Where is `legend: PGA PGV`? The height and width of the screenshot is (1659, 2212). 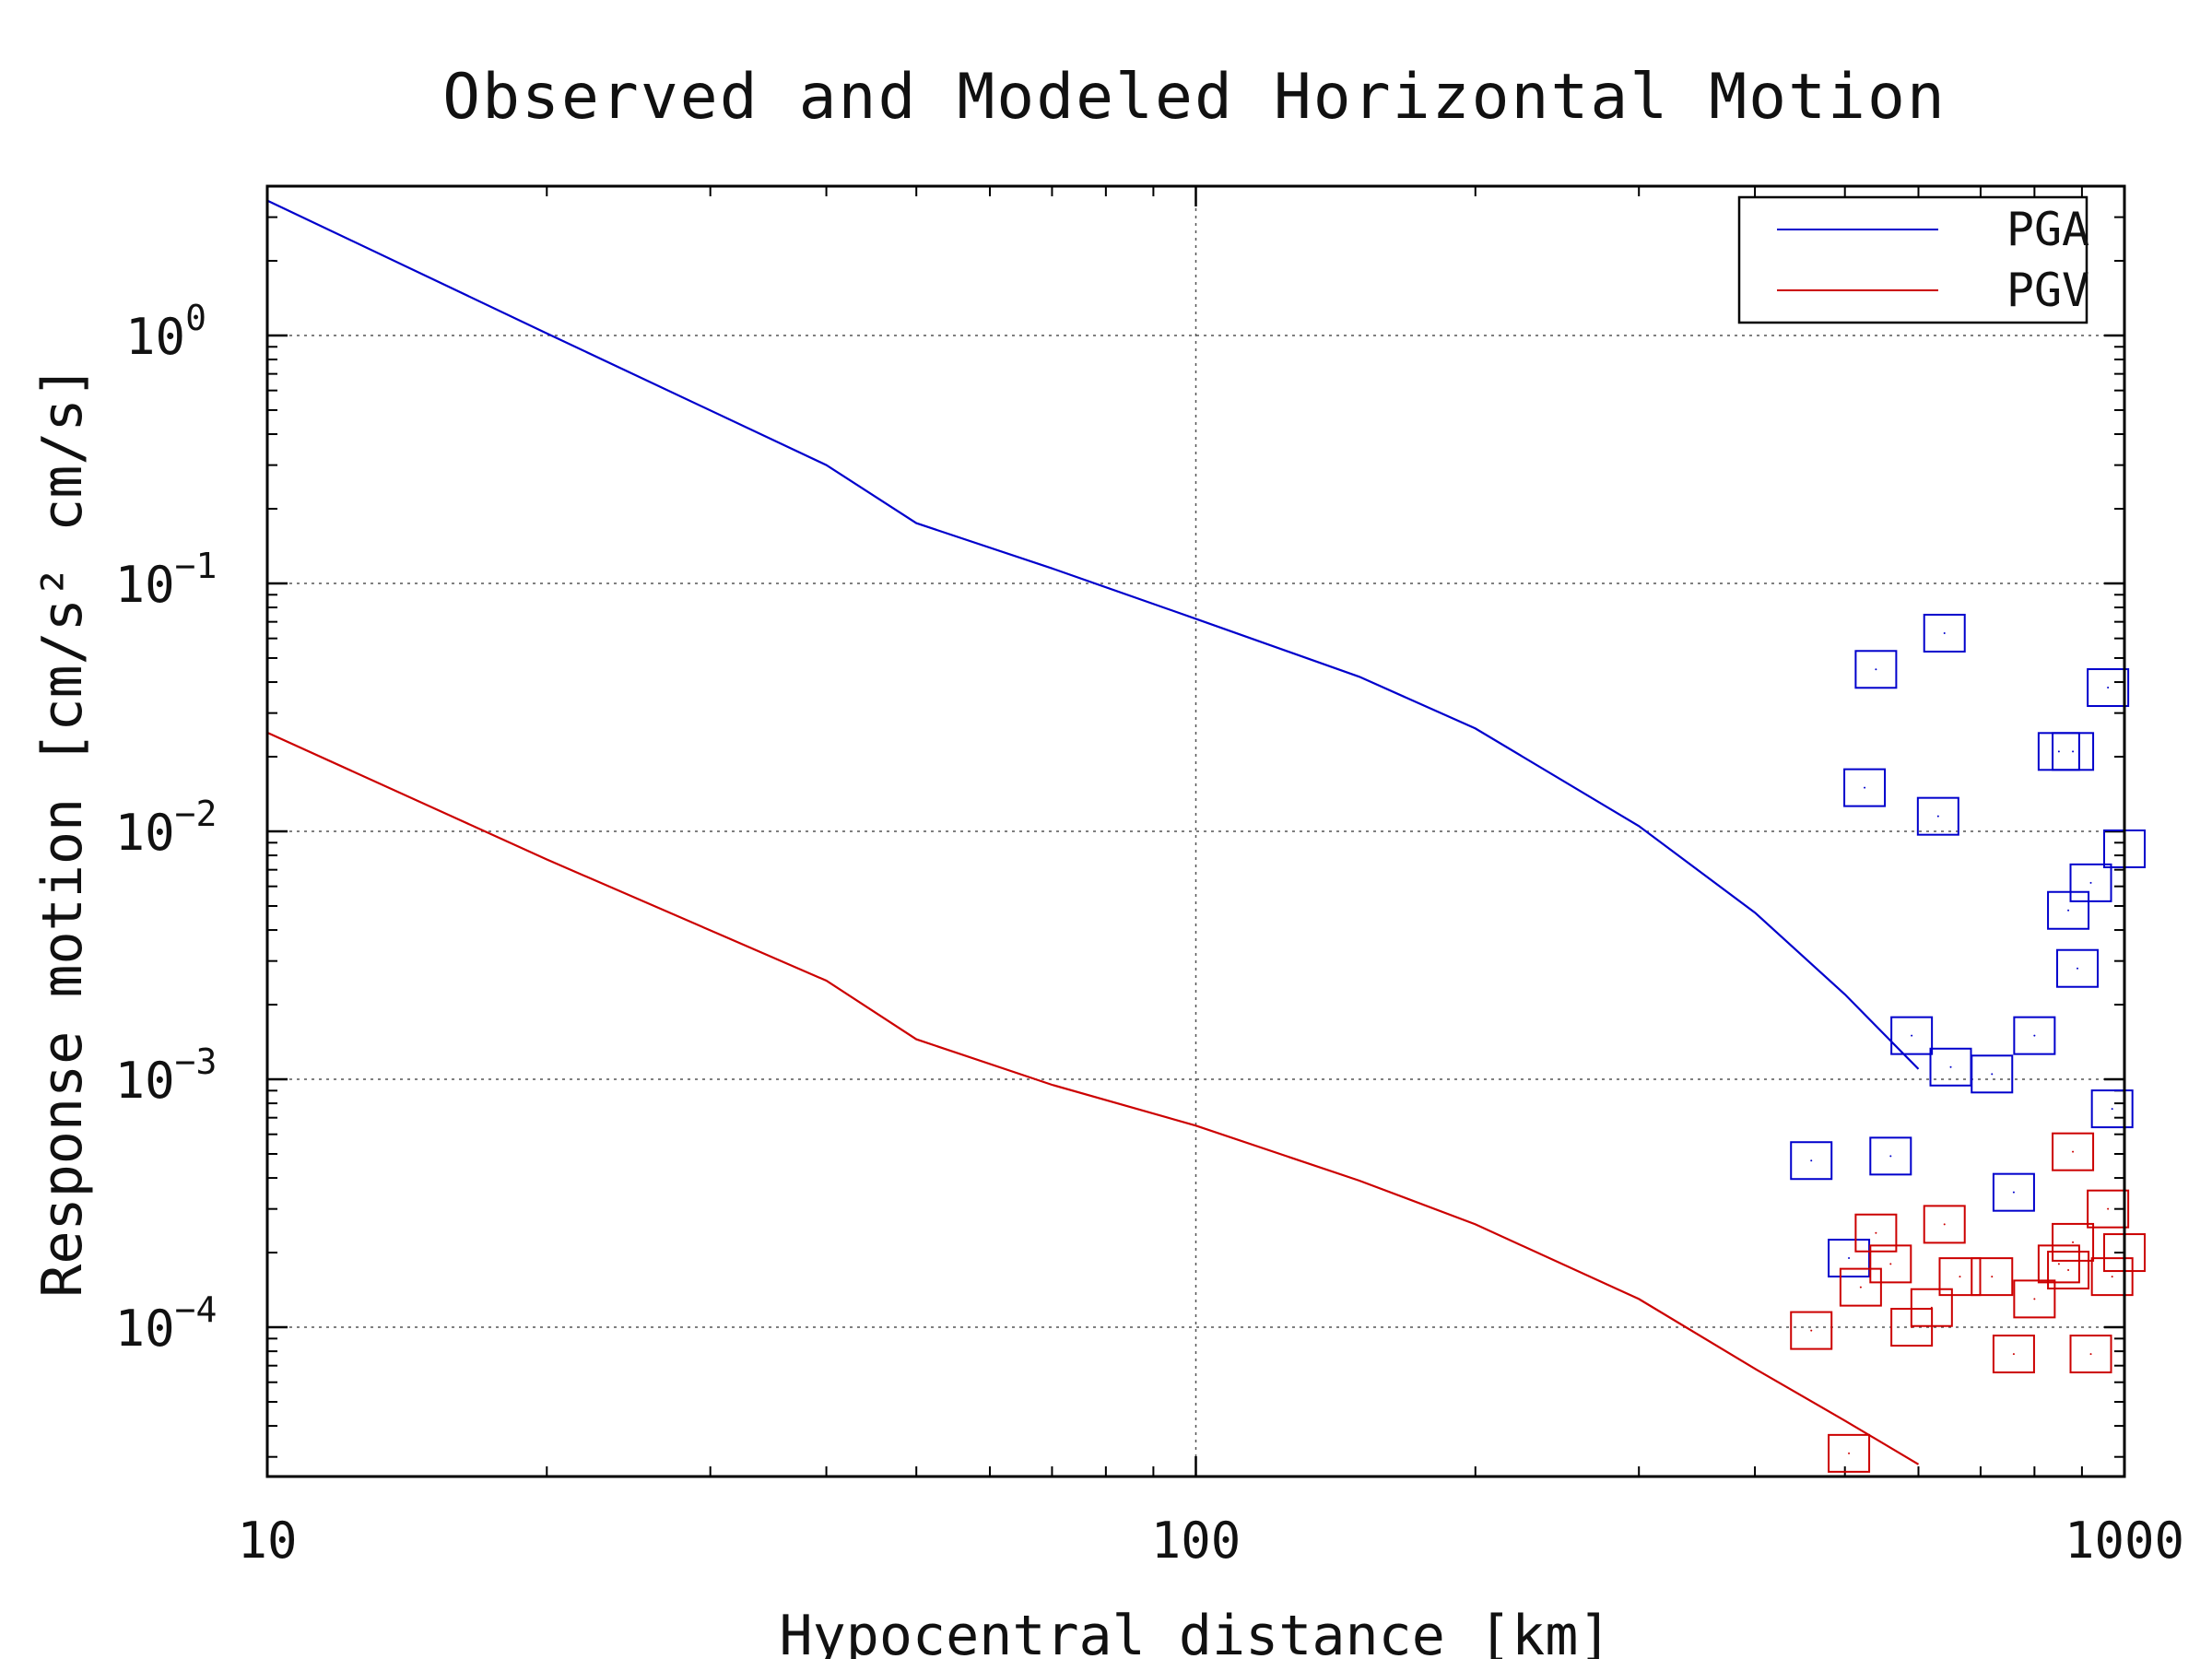 legend: PGA PGV is located at coordinates (1913, 259).